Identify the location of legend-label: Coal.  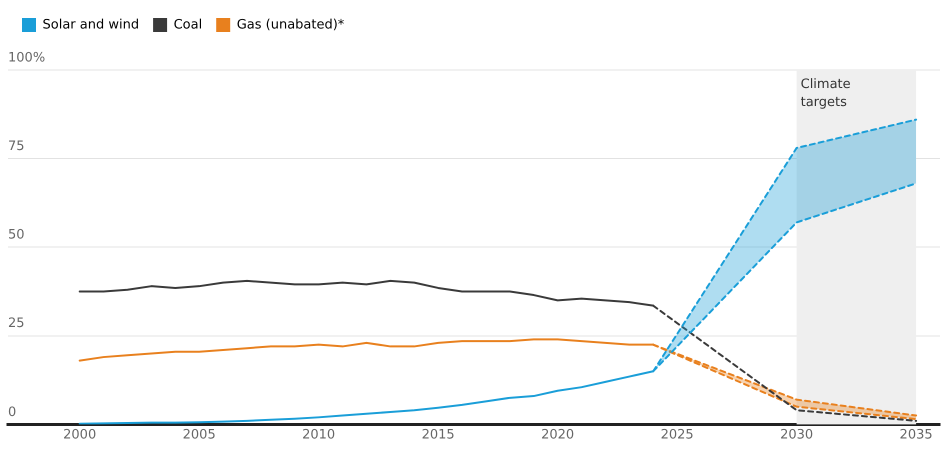
(188, 24).